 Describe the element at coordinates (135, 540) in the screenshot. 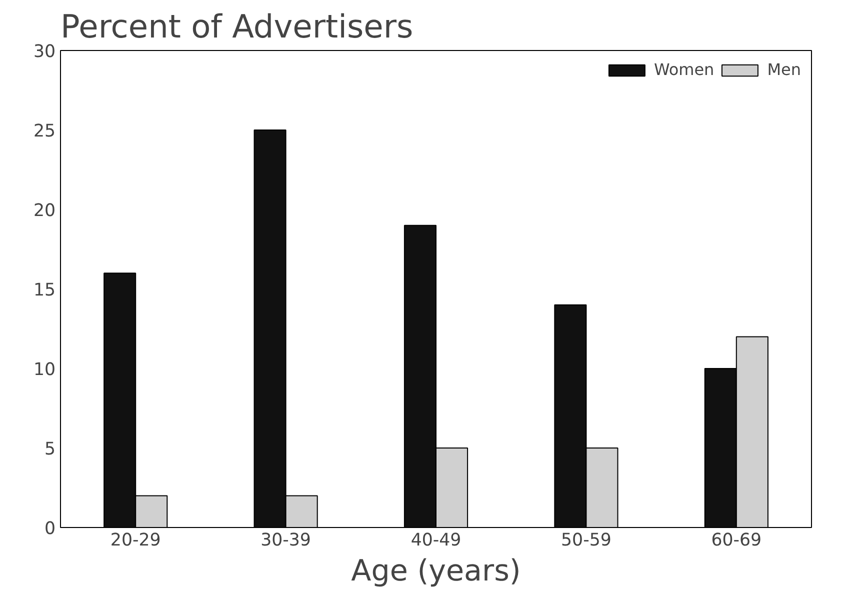

I see `x-tick-label: 20-29` at that location.